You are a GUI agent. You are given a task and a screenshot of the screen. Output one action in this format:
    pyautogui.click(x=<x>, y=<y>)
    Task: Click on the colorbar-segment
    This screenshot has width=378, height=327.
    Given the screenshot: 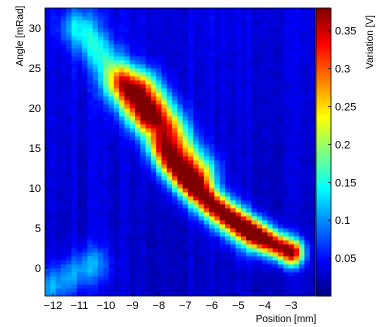 What is the action you would take?
    pyautogui.click(x=323, y=136)
    